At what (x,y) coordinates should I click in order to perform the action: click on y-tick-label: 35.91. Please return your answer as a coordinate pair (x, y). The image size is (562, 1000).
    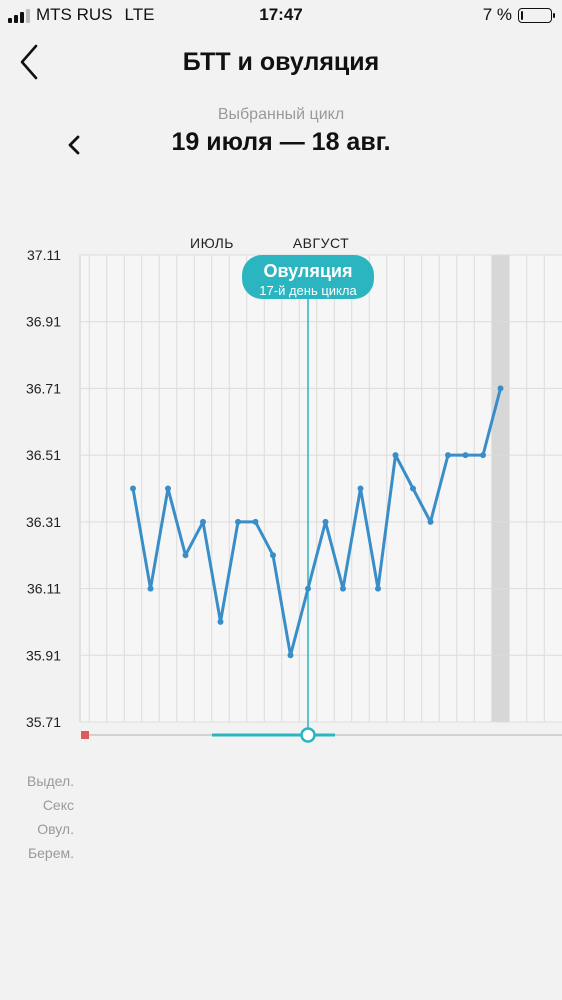
    Looking at the image, I should click on (43, 655).